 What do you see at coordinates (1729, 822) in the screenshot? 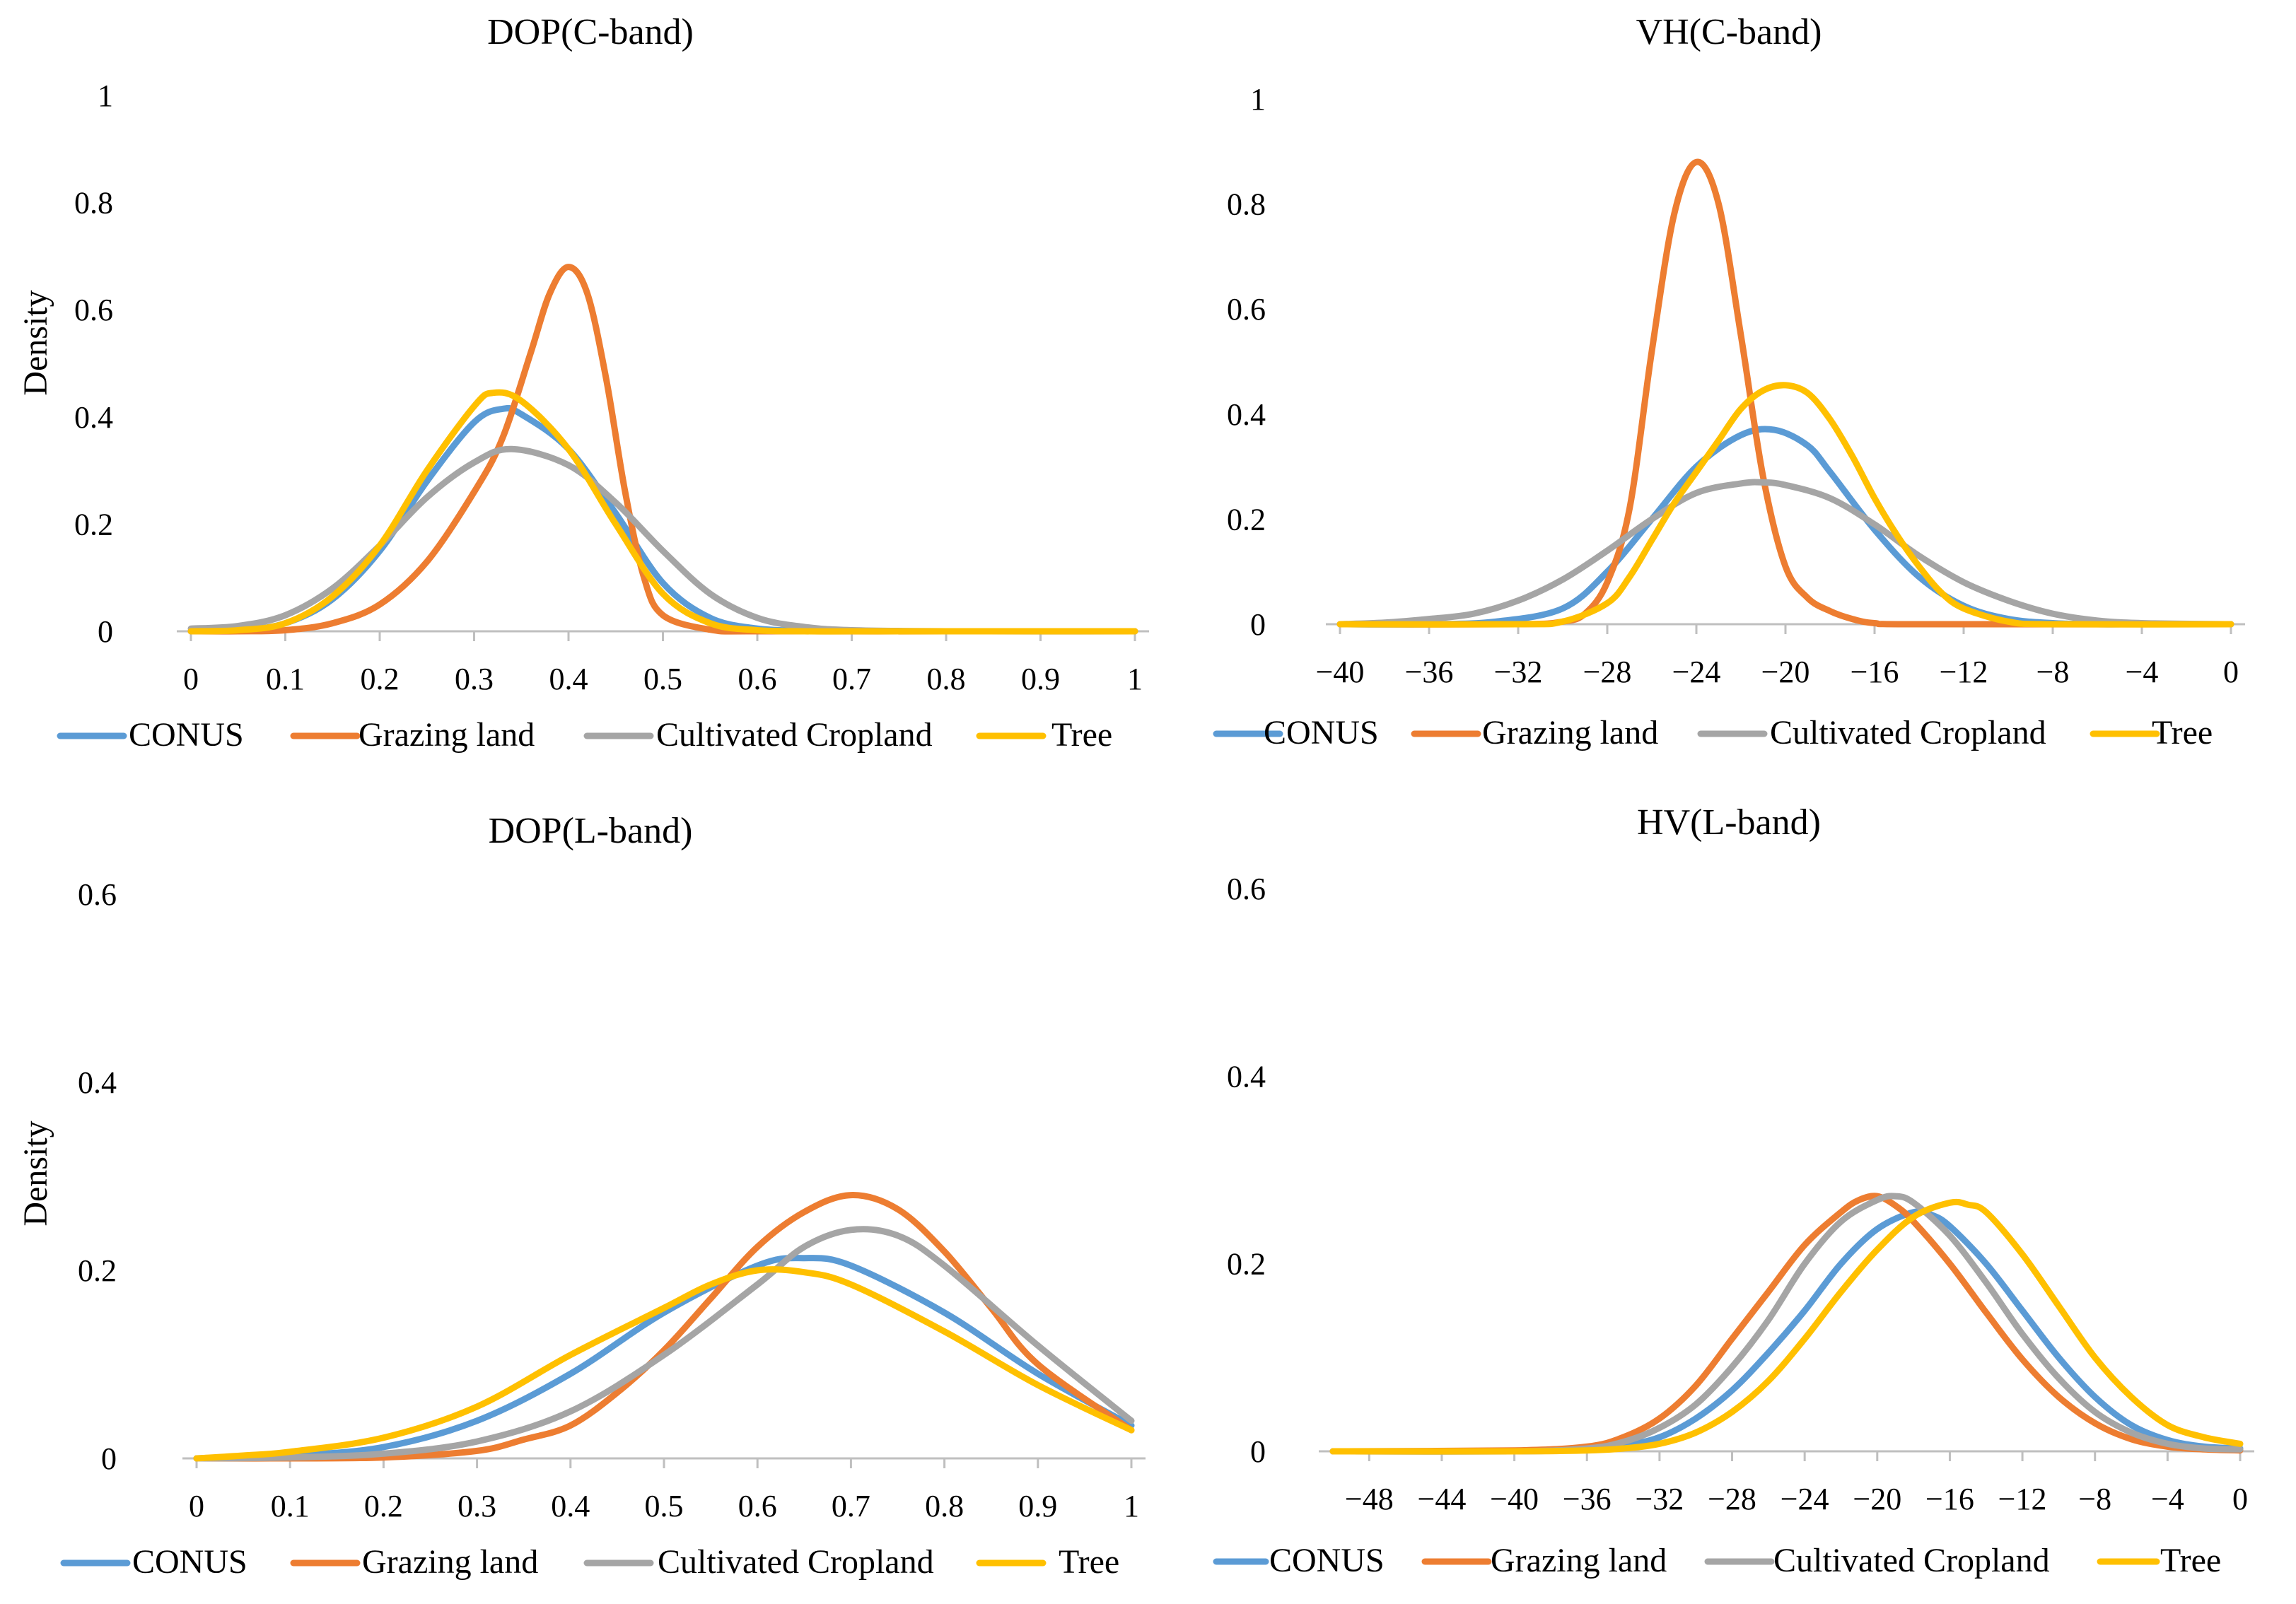
I see `chart-title: HV(L-band)` at bounding box center [1729, 822].